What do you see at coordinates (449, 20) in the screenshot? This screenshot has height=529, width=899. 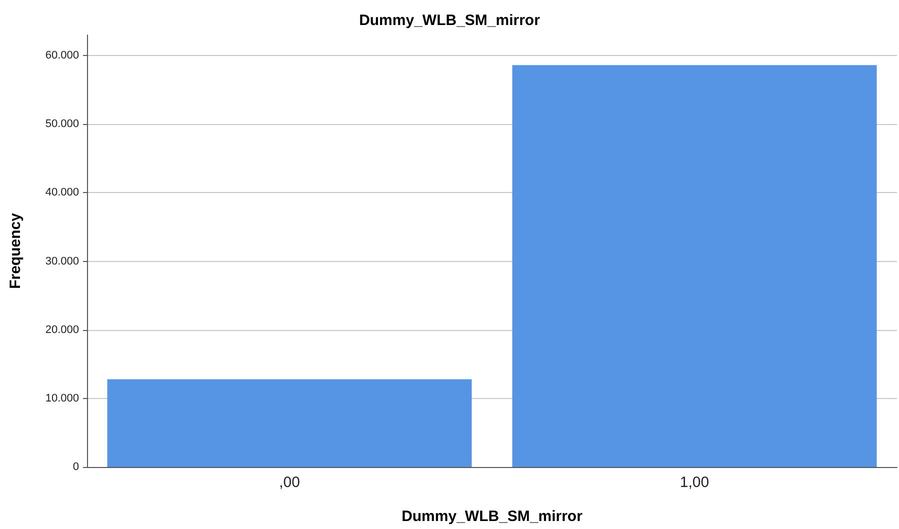 I see `chart-title: Dummy_WLB_SM_mirror` at bounding box center [449, 20].